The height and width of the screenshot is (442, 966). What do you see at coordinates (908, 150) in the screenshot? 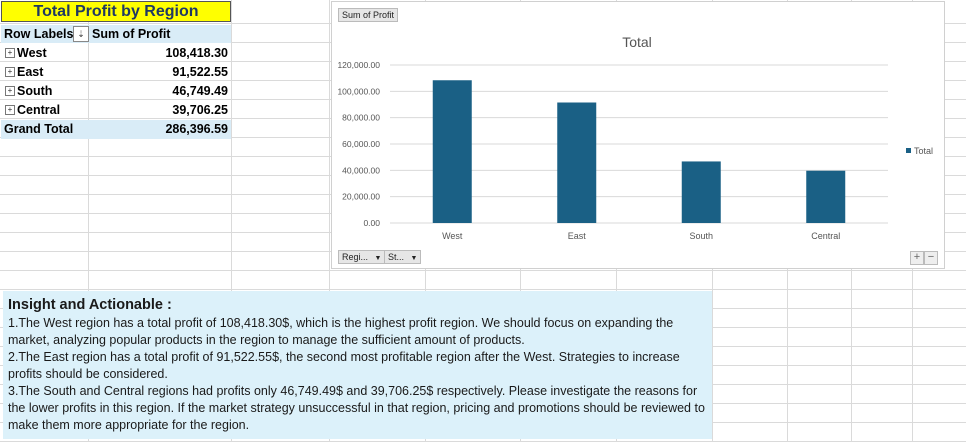
I see `legend-swatch` at bounding box center [908, 150].